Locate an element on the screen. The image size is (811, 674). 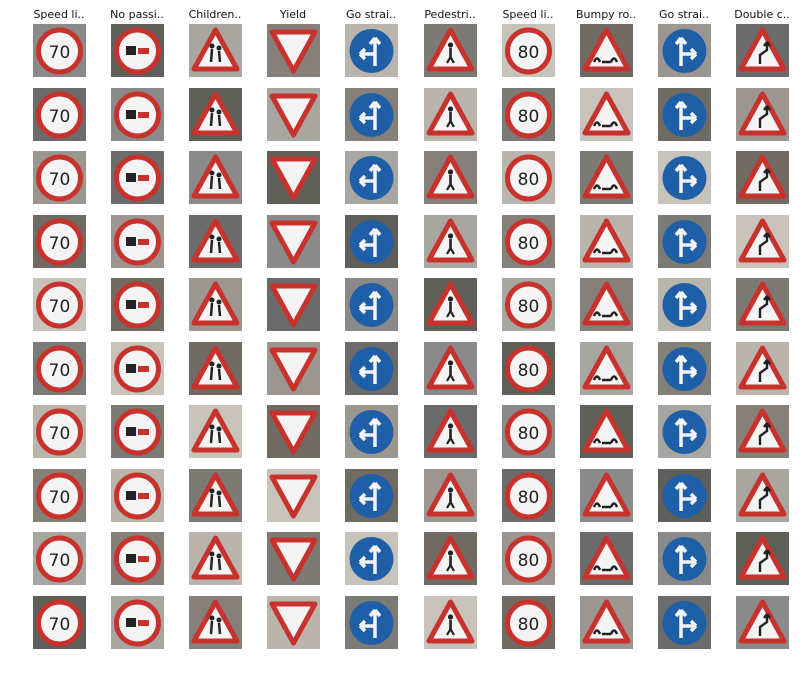
column-title: Yield is located at coordinates (293, 14).